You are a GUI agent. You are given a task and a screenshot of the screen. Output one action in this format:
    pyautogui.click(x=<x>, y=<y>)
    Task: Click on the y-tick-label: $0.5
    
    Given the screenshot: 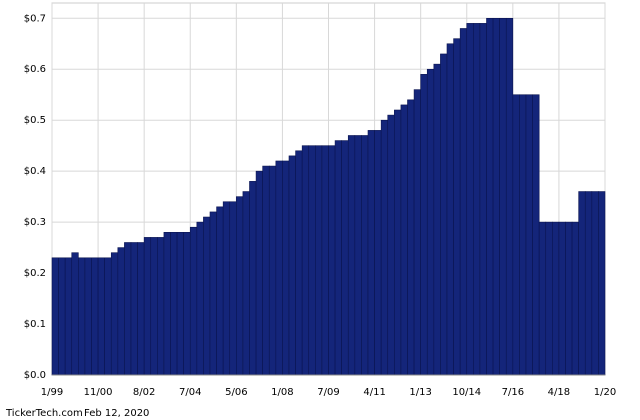 What is the action you would take?
    pyautogui.click(x=35, y=120)
    